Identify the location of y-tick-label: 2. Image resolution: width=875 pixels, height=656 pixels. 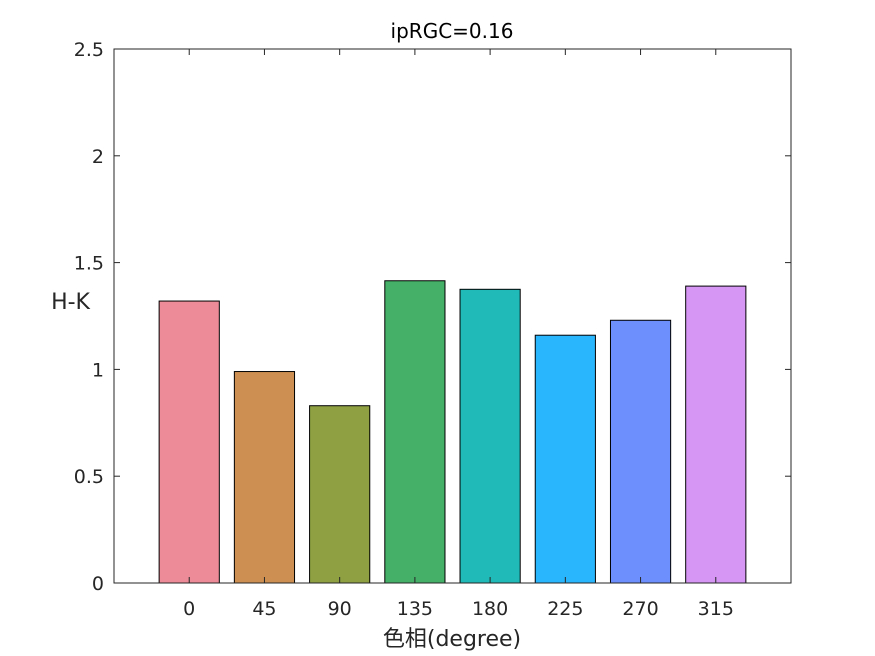
(98, 157).